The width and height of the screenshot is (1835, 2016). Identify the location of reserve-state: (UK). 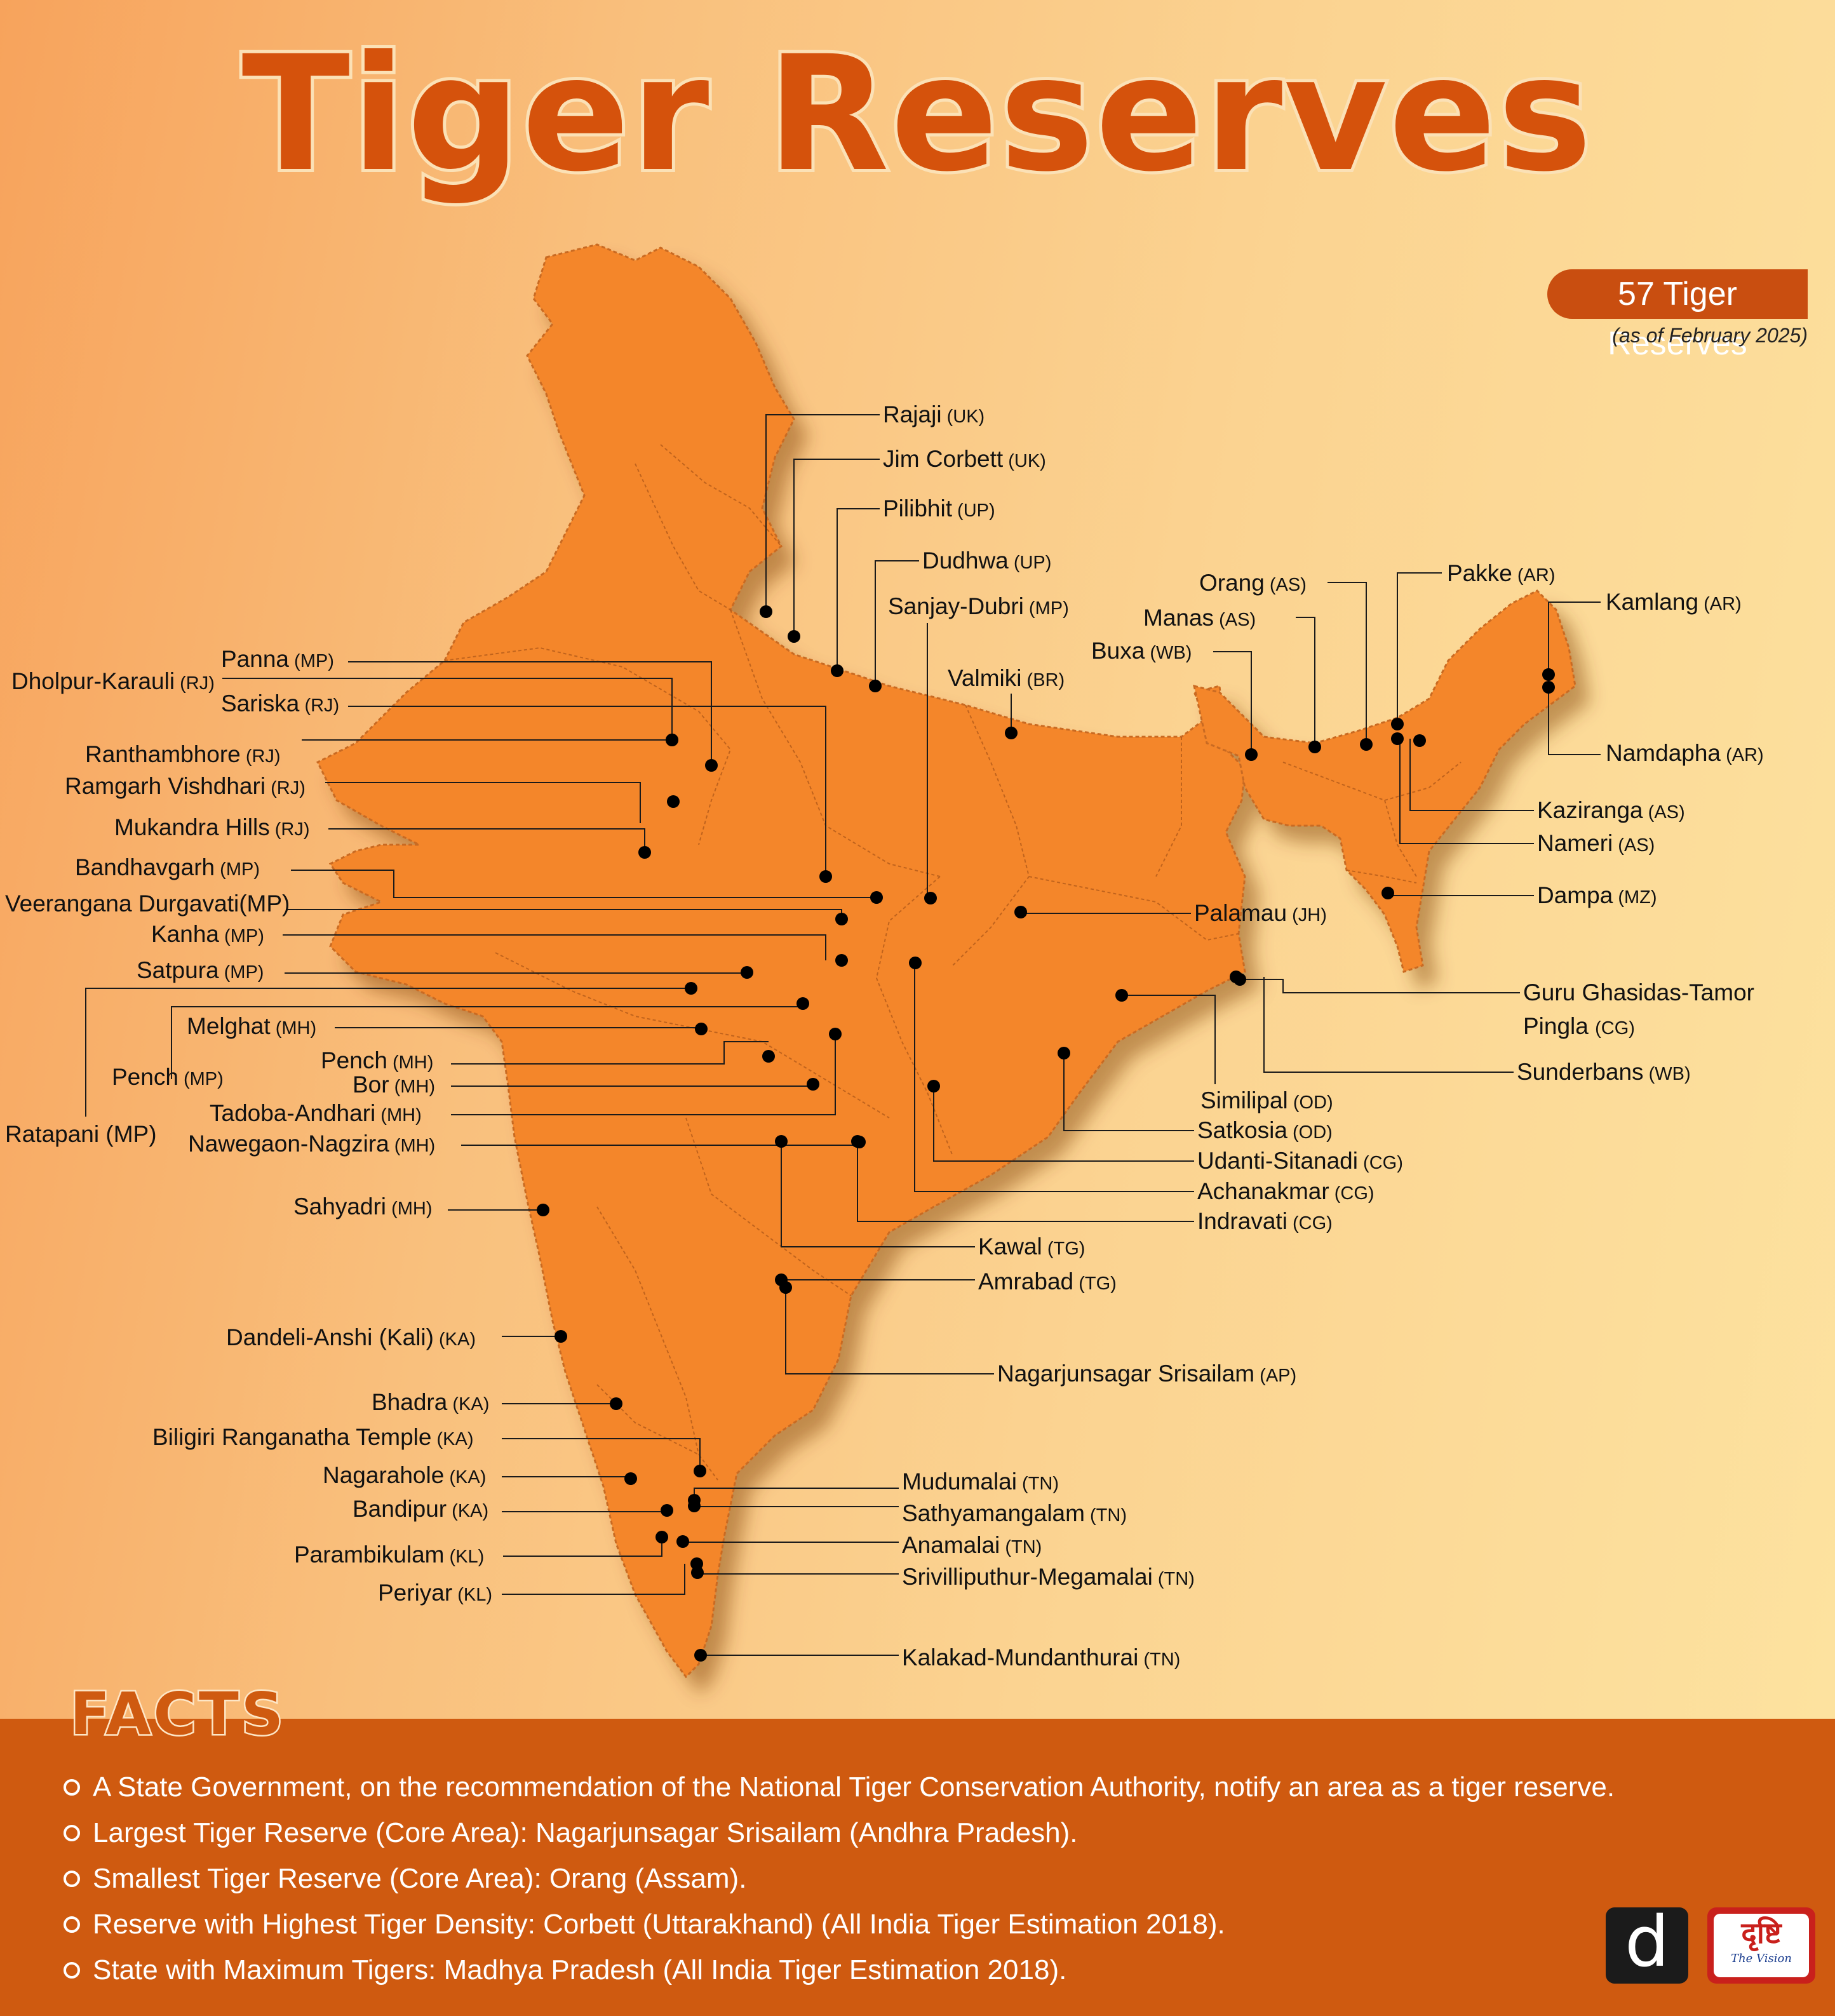
(1024, 461).